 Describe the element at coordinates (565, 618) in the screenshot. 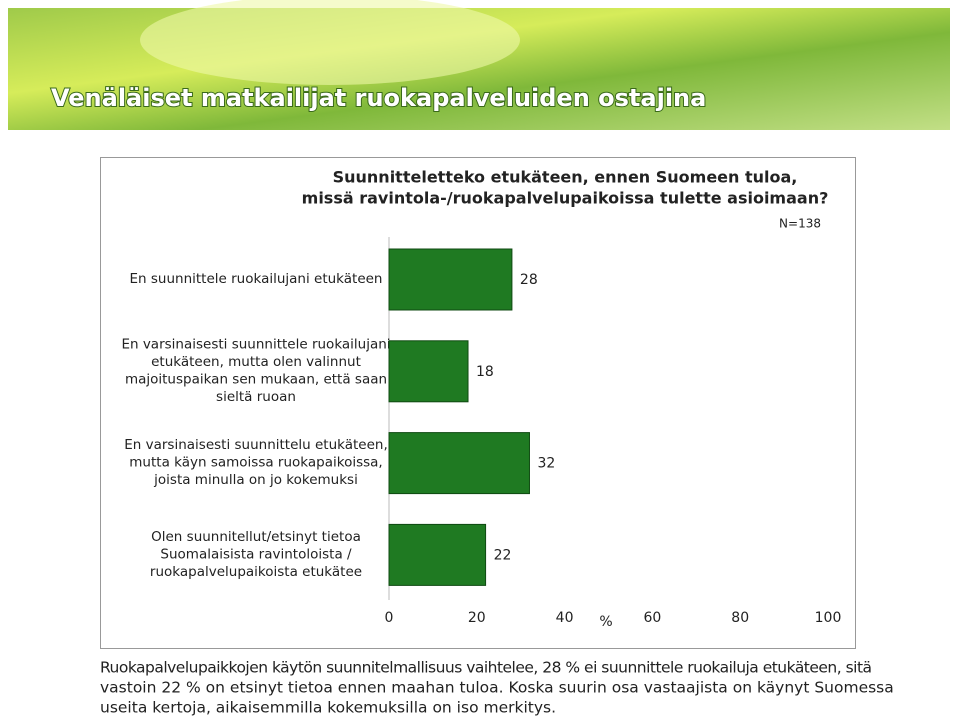

I see `x-tick-label: 40` at that location.